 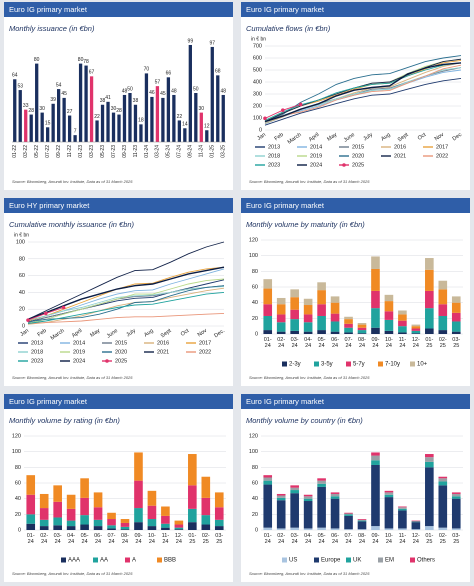 I want to click on value-label: 66, so click(x=169, y=74).